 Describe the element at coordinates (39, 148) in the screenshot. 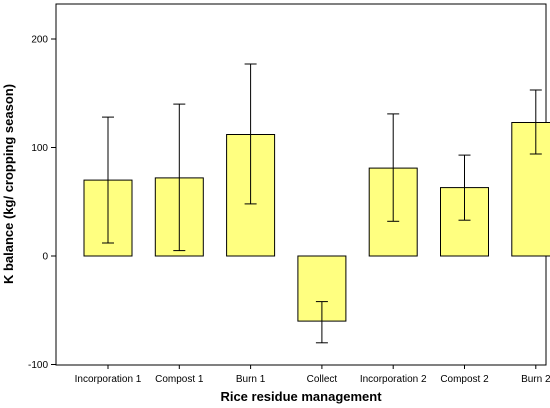

I see `y-tick-label-3: 100` at that location.